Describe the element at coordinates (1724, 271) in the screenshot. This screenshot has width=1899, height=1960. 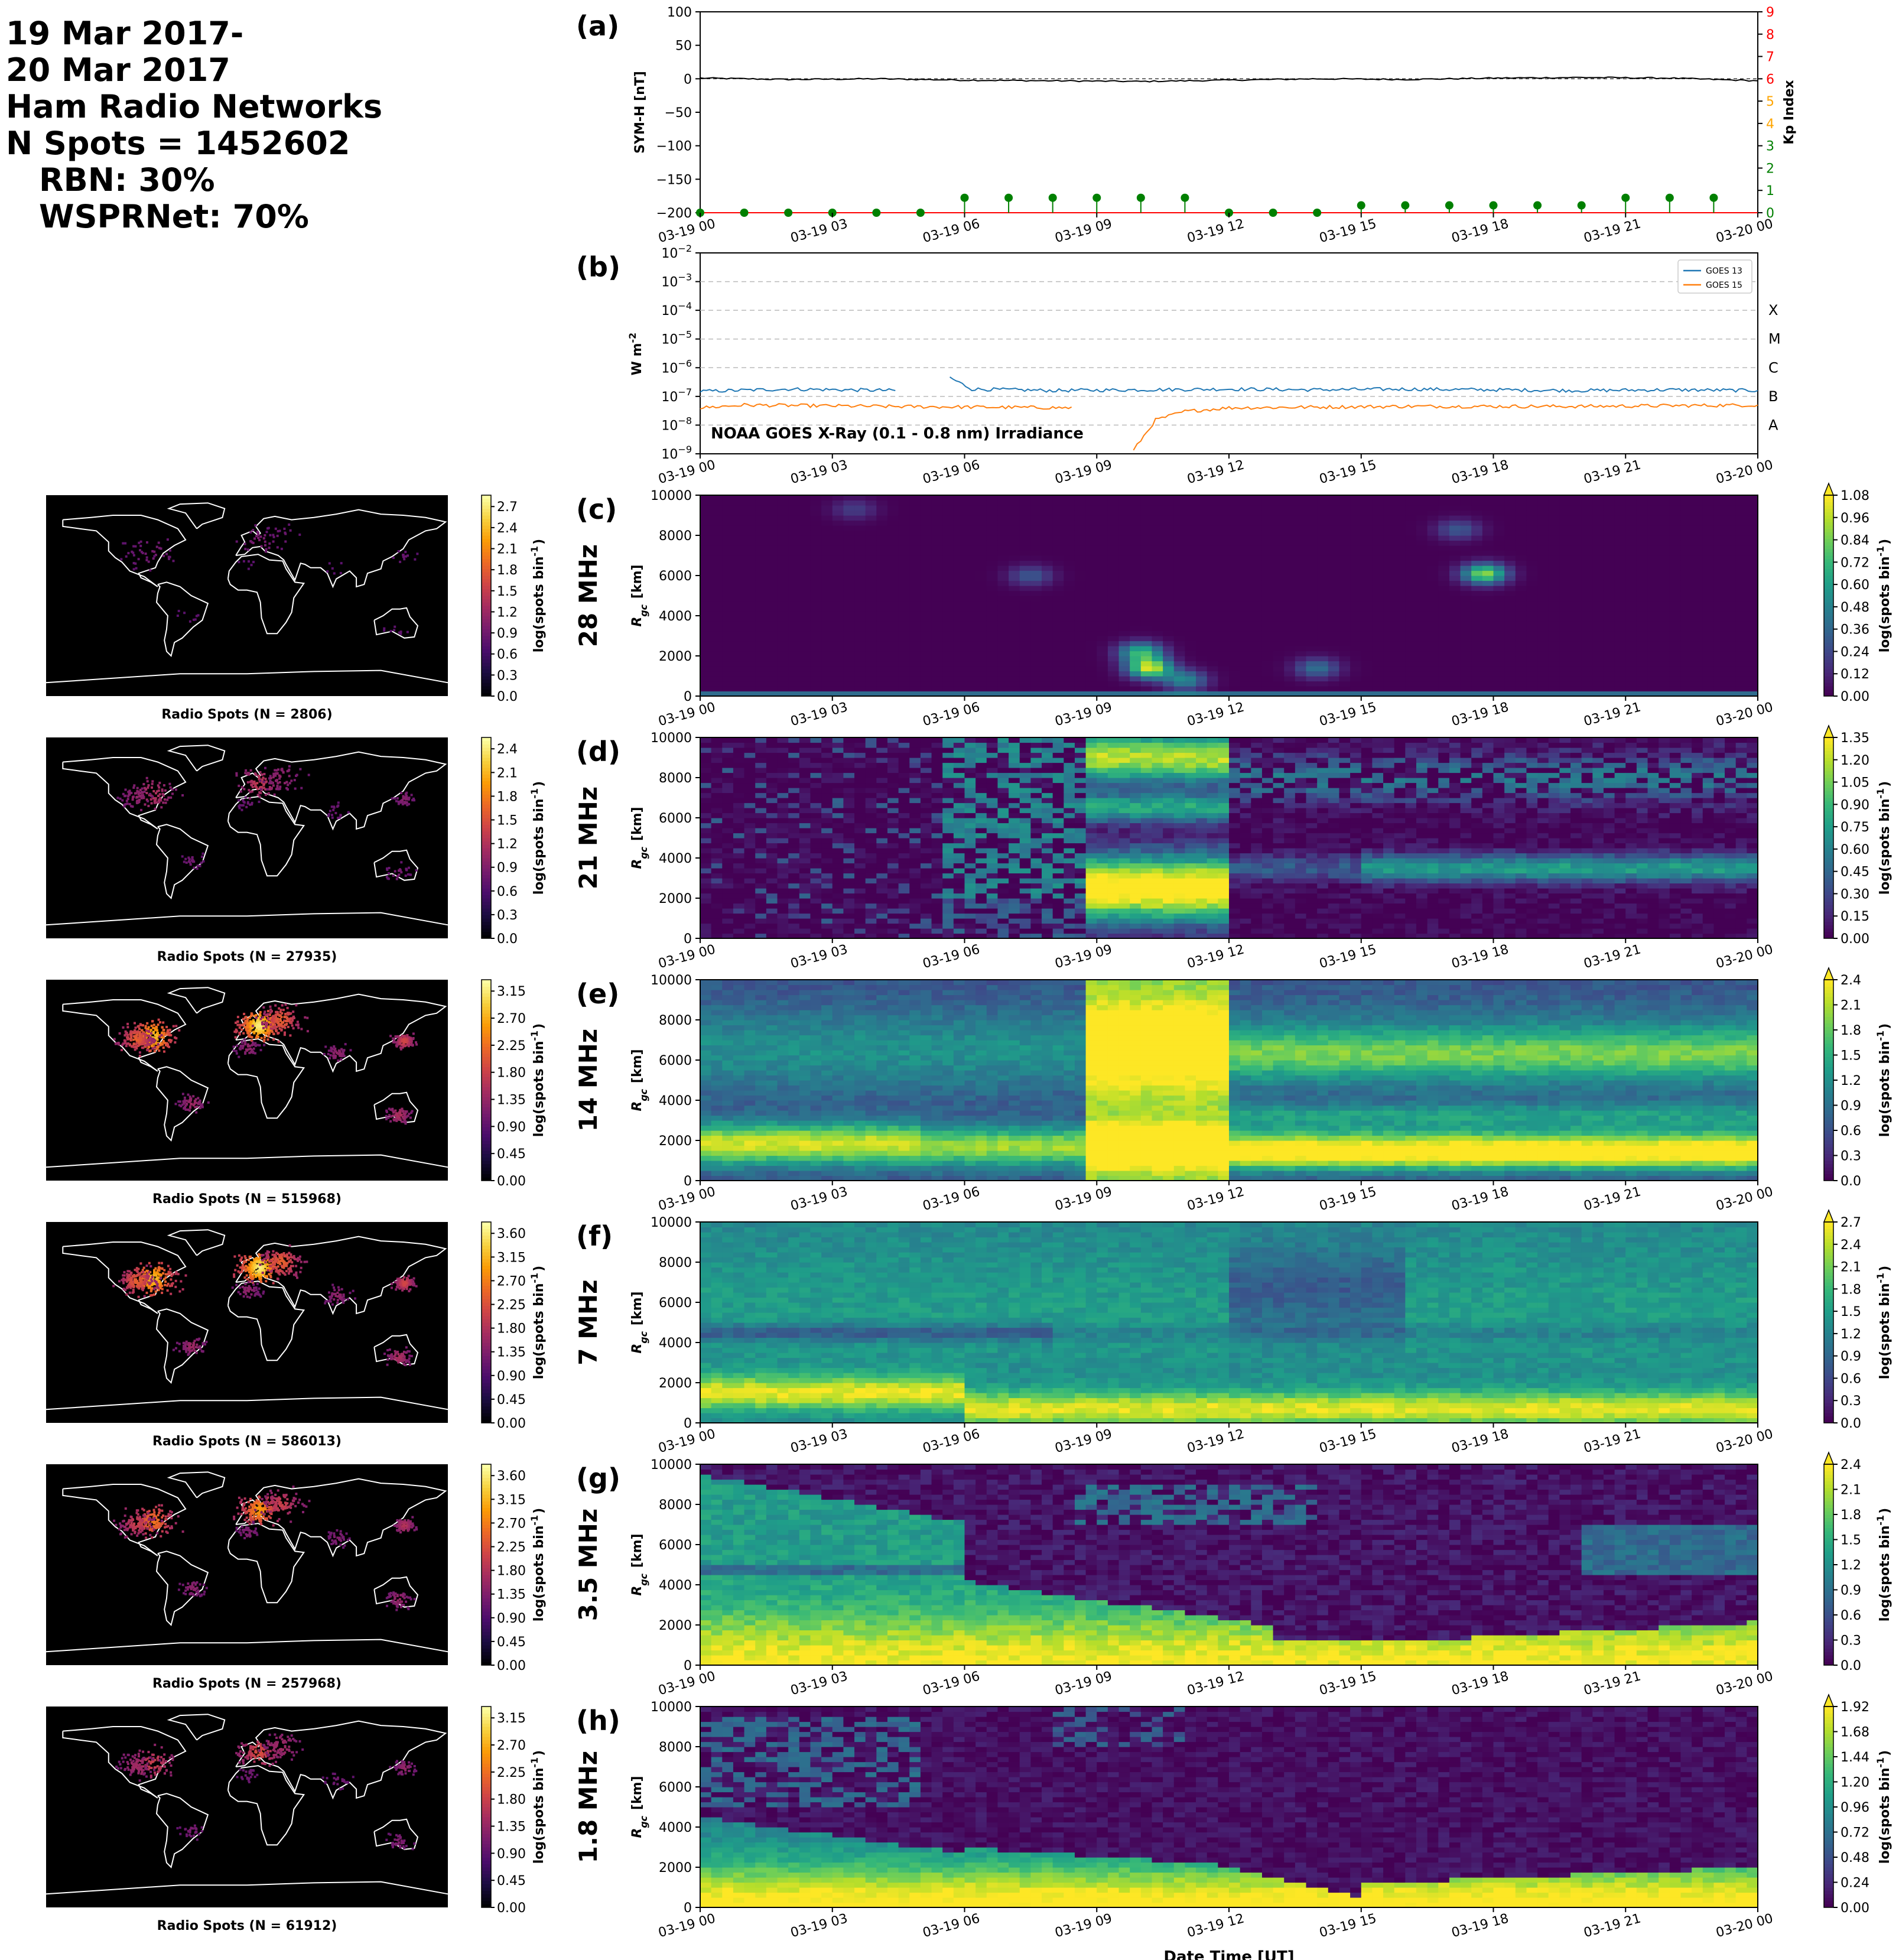
I see `legend-label: GOES 13` at that location.